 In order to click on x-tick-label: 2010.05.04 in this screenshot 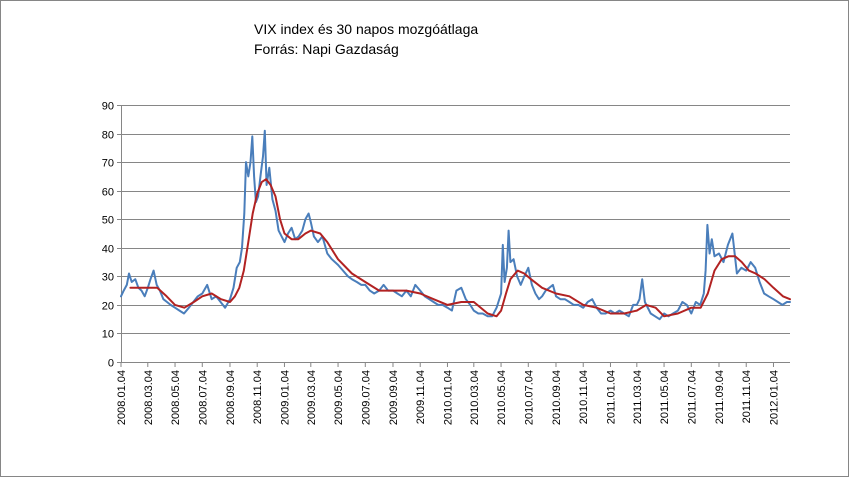, I will do `click(502, 397)`.